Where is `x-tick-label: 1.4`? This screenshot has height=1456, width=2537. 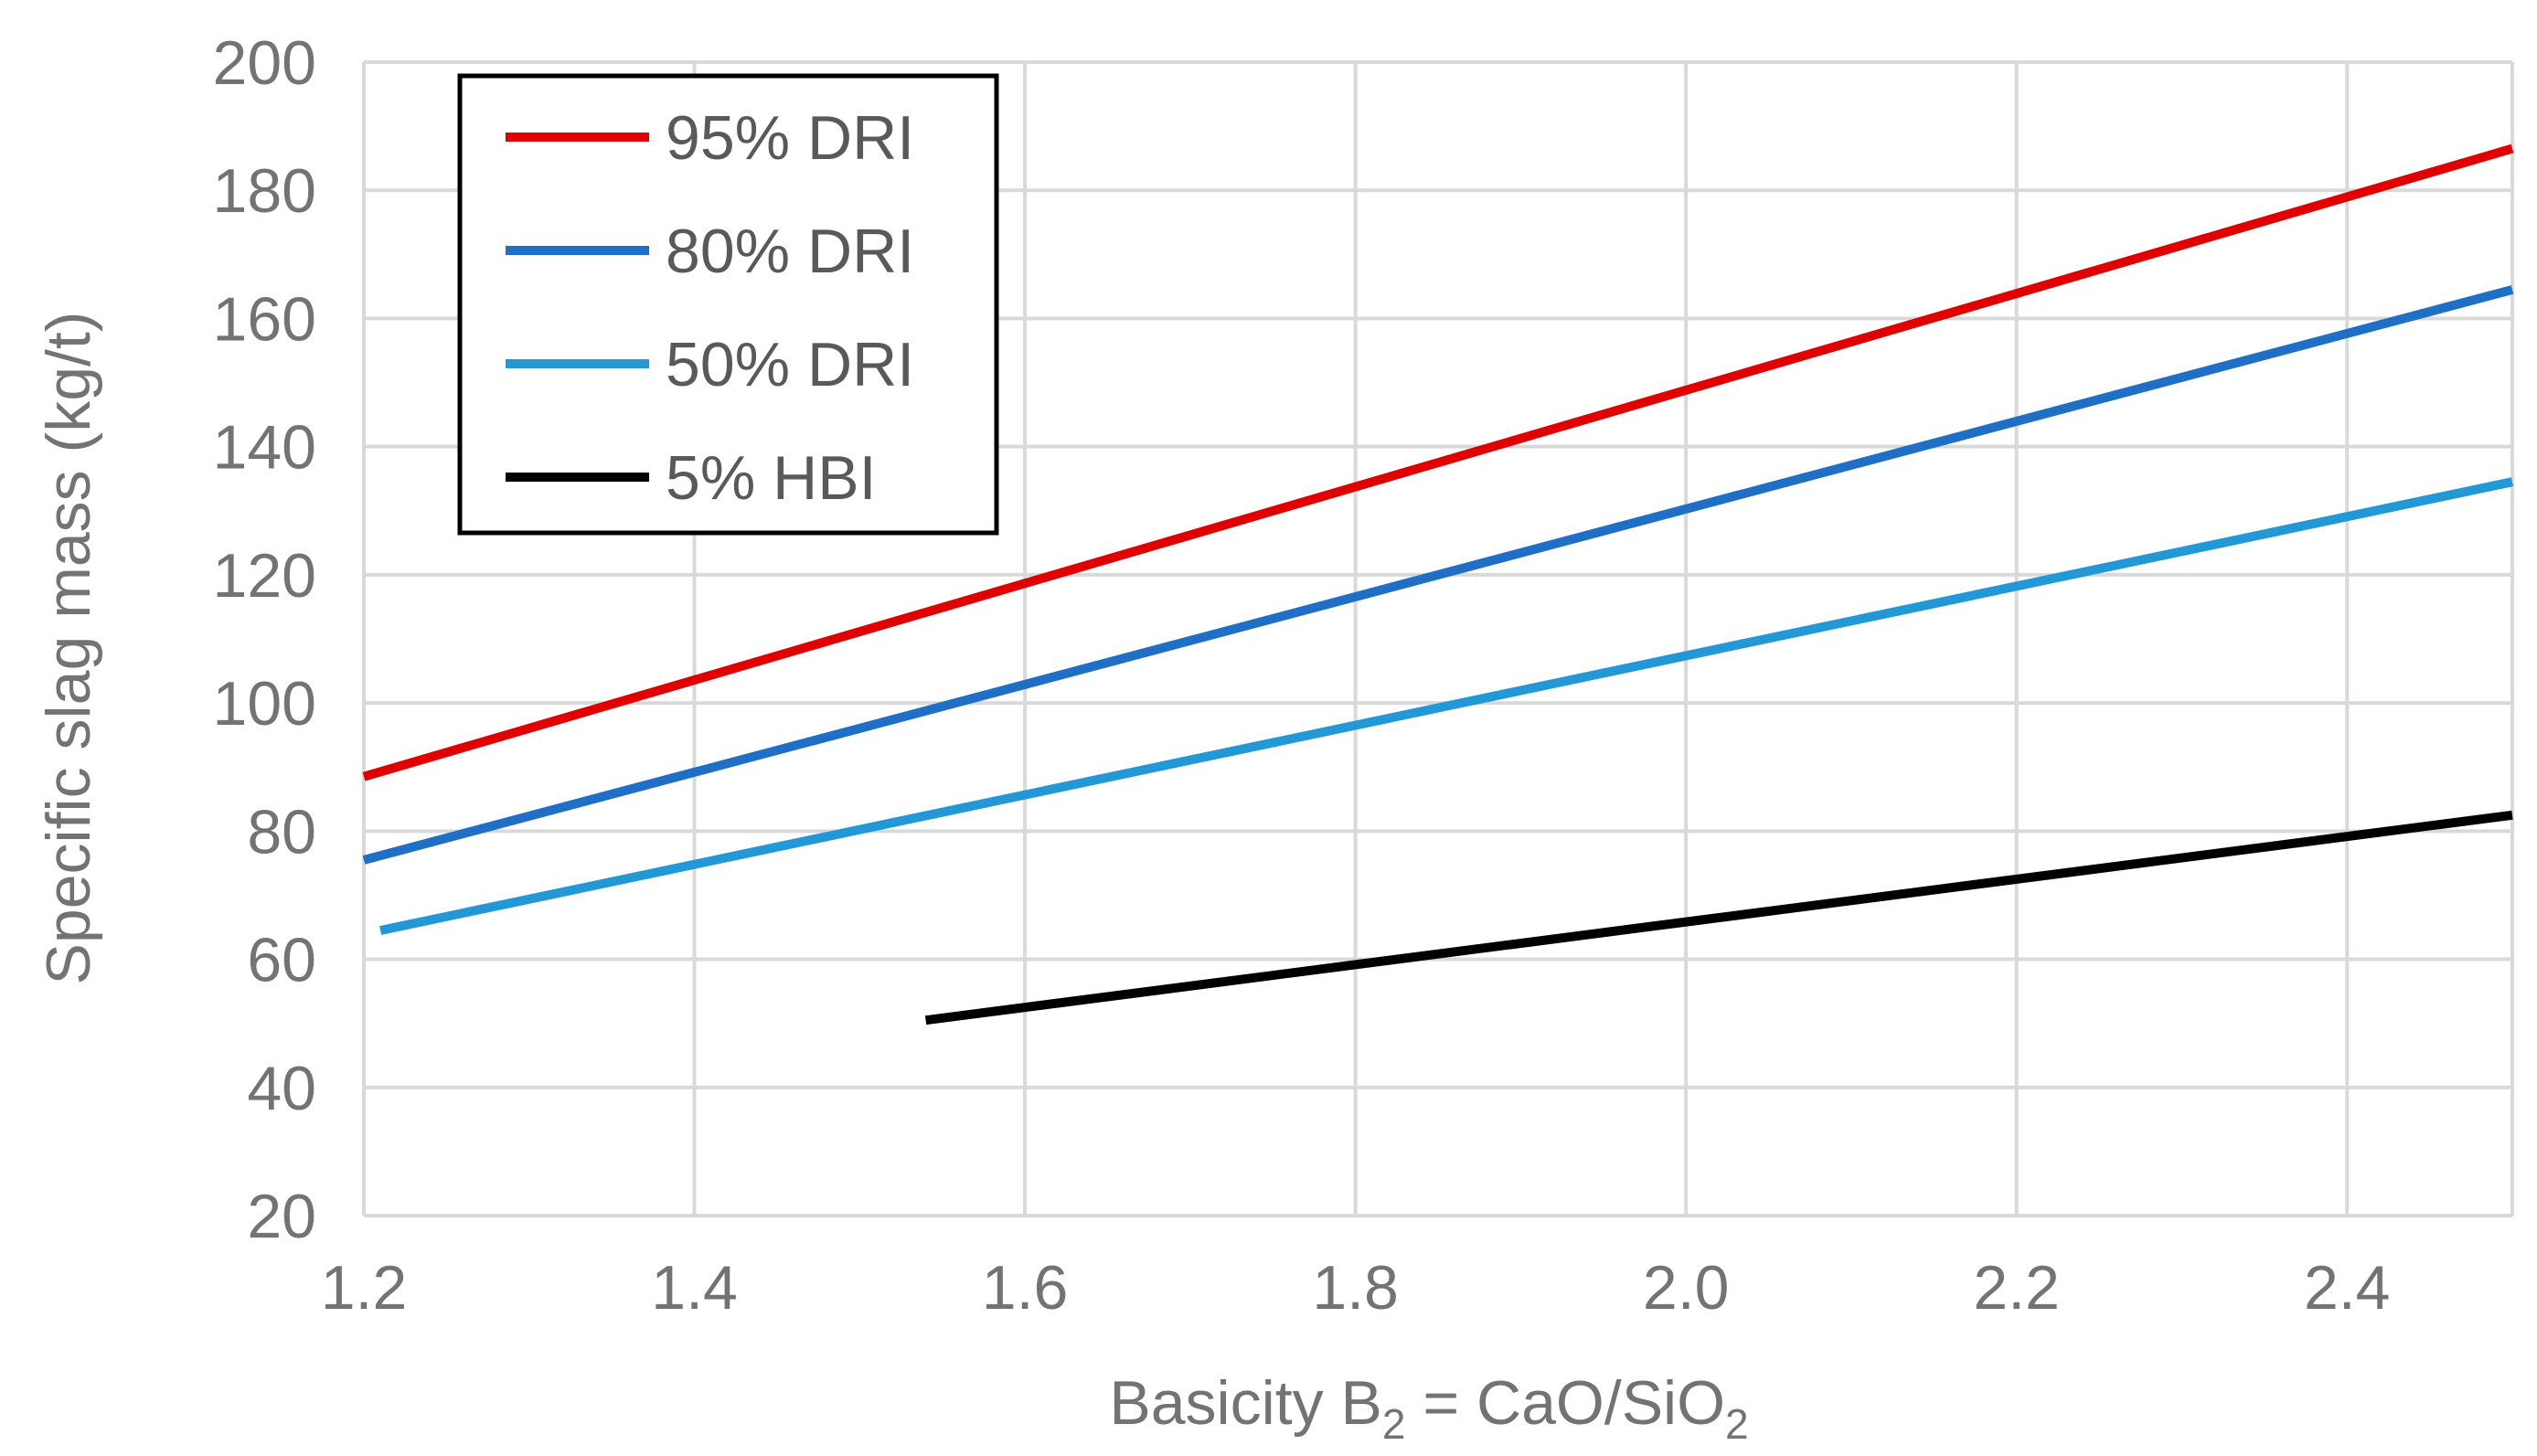 x-tick-label: 1.4 is located at coordinates (694, 1288).